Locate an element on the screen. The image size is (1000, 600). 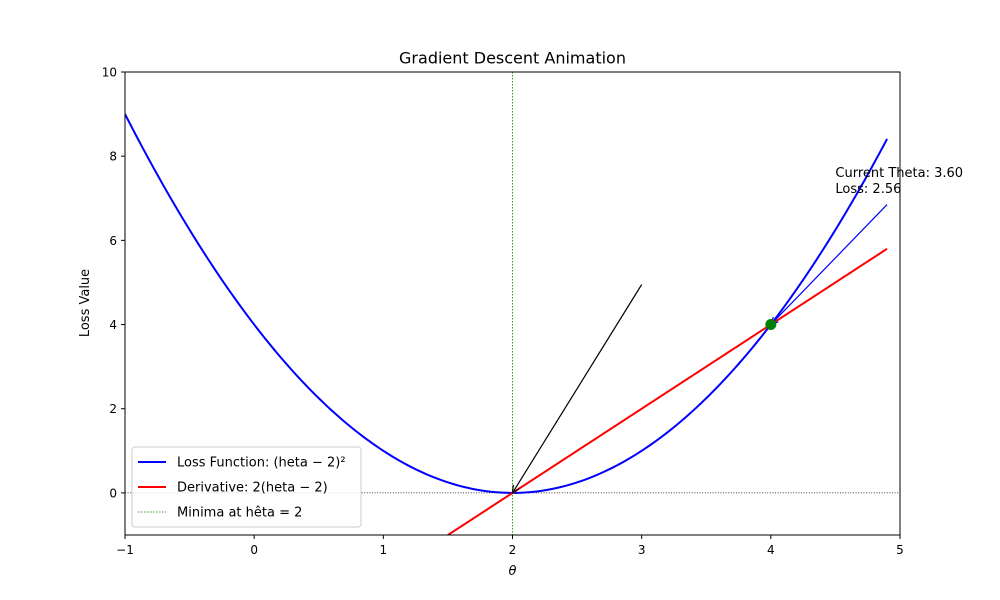
y-tick-label: 10 is located at coordinates (109, 73).